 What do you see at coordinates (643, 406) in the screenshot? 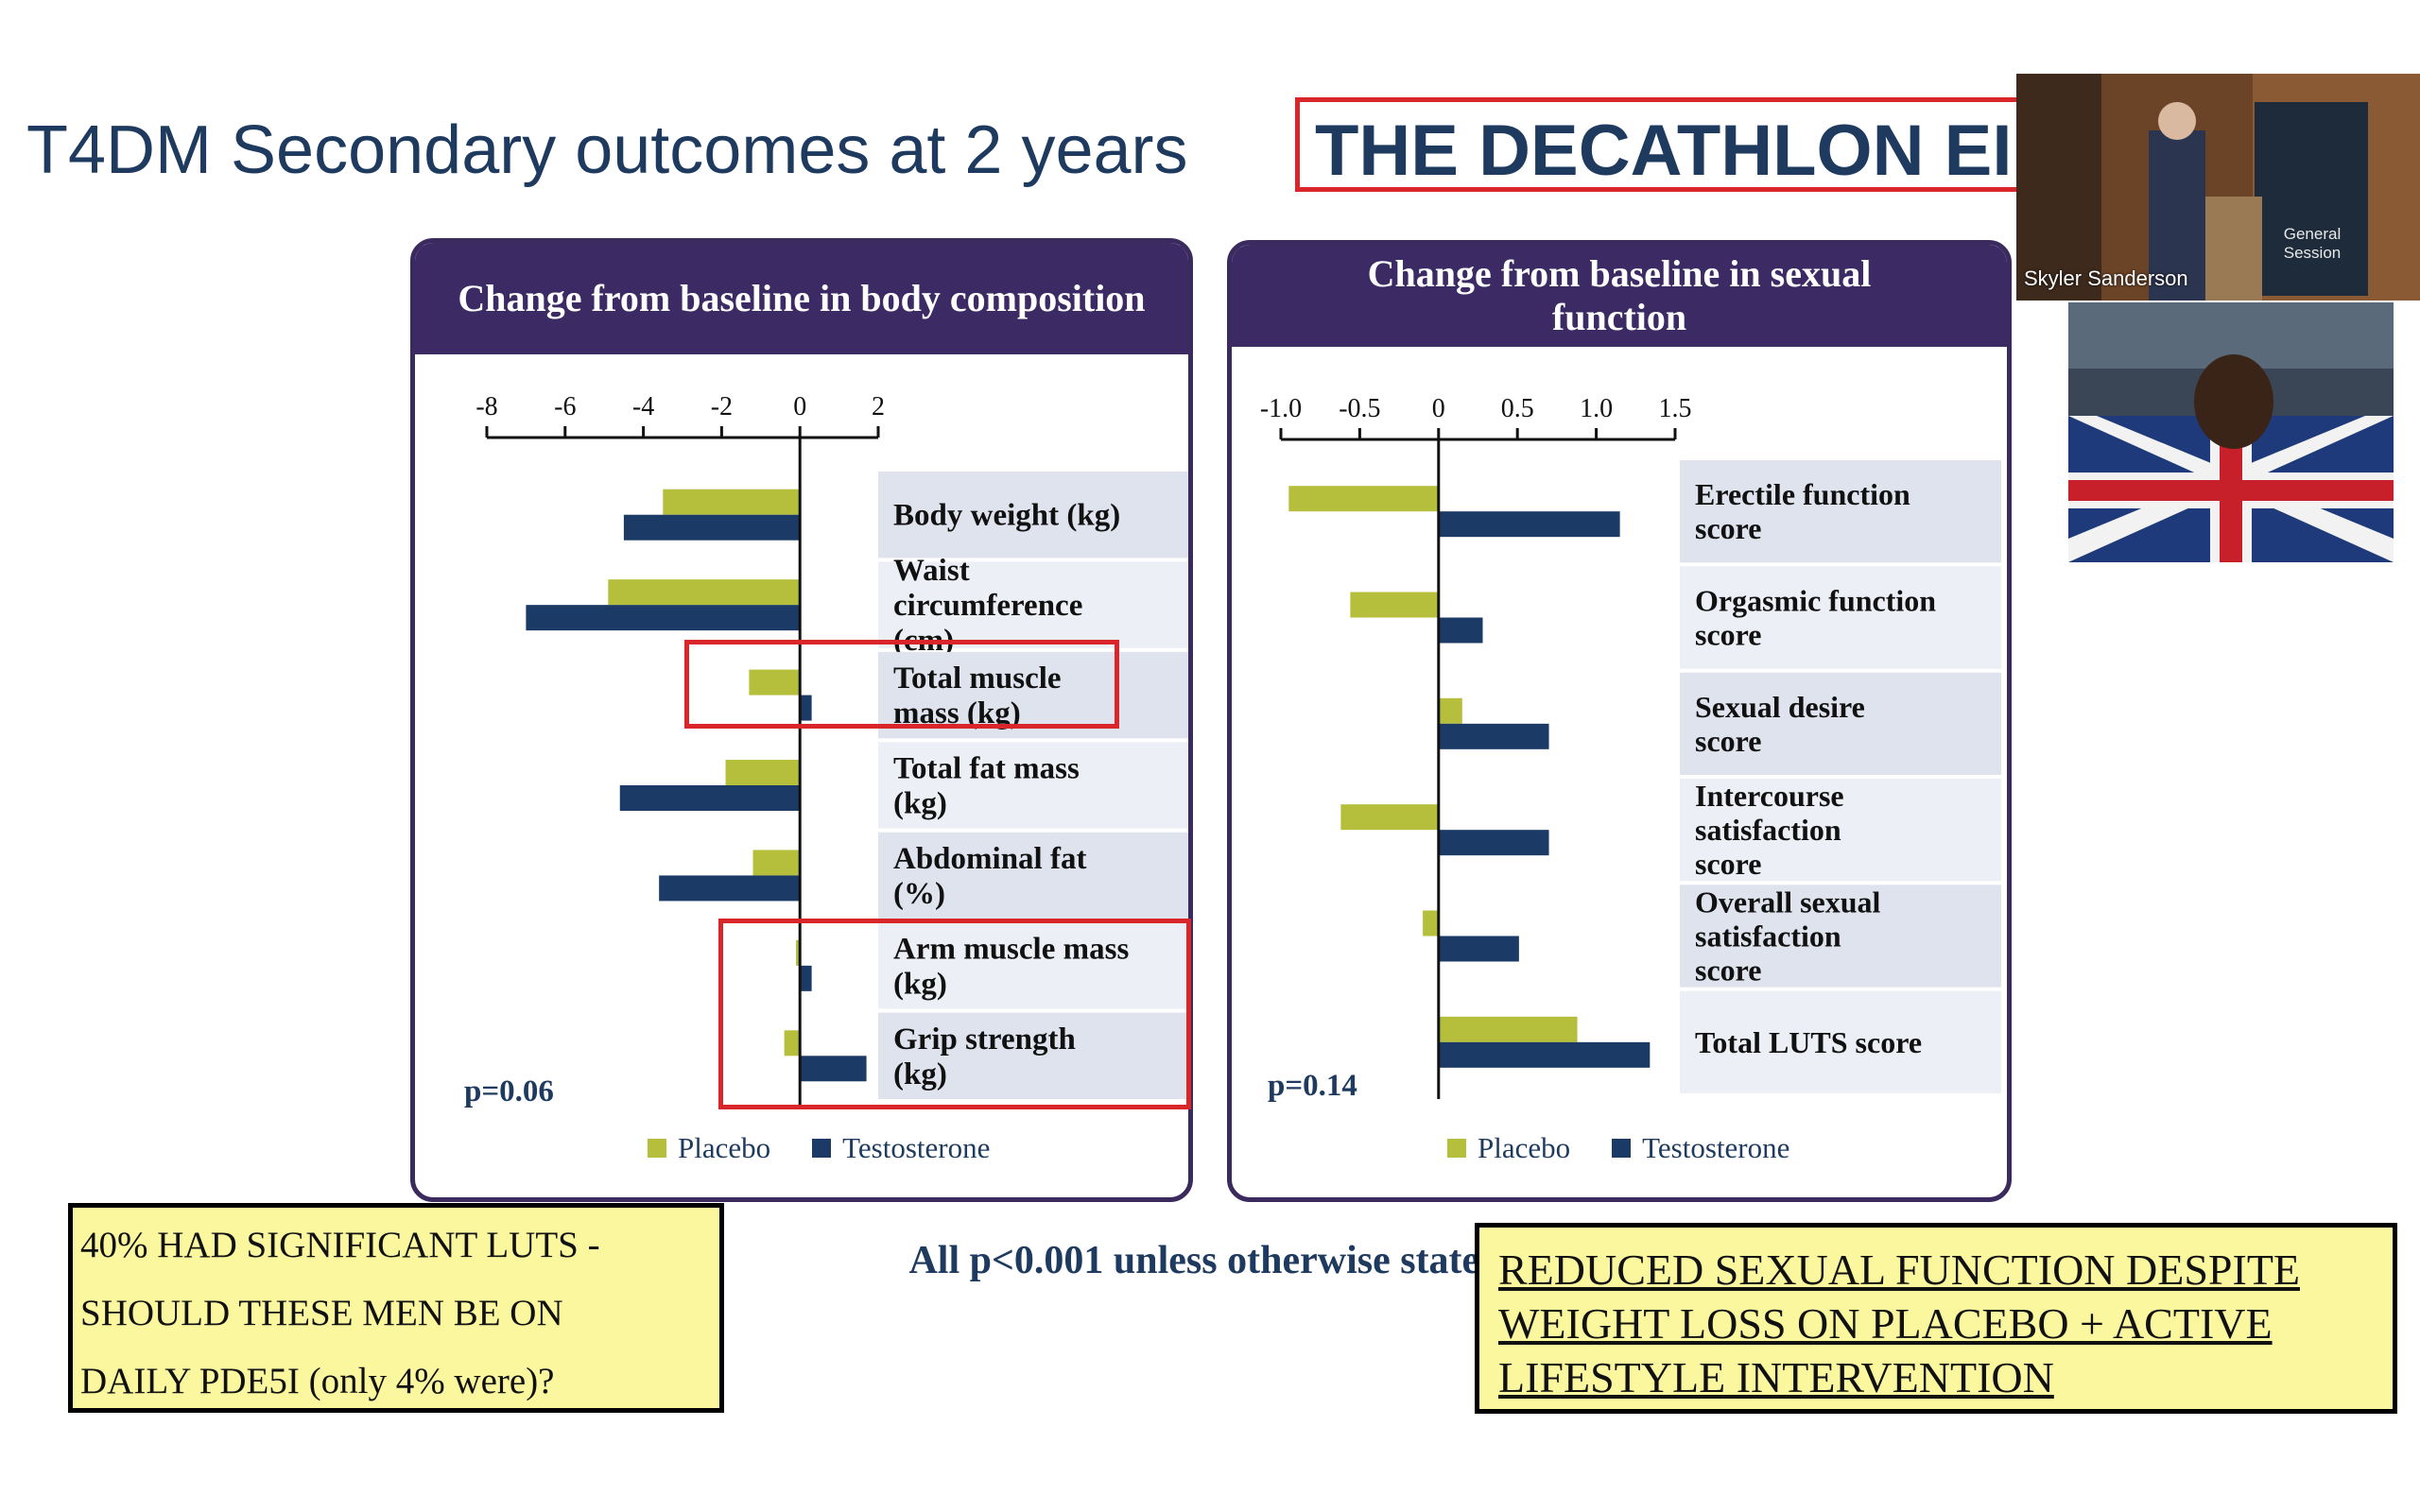
I see `x-tick-label: -4` at bounding box center [643, 406].